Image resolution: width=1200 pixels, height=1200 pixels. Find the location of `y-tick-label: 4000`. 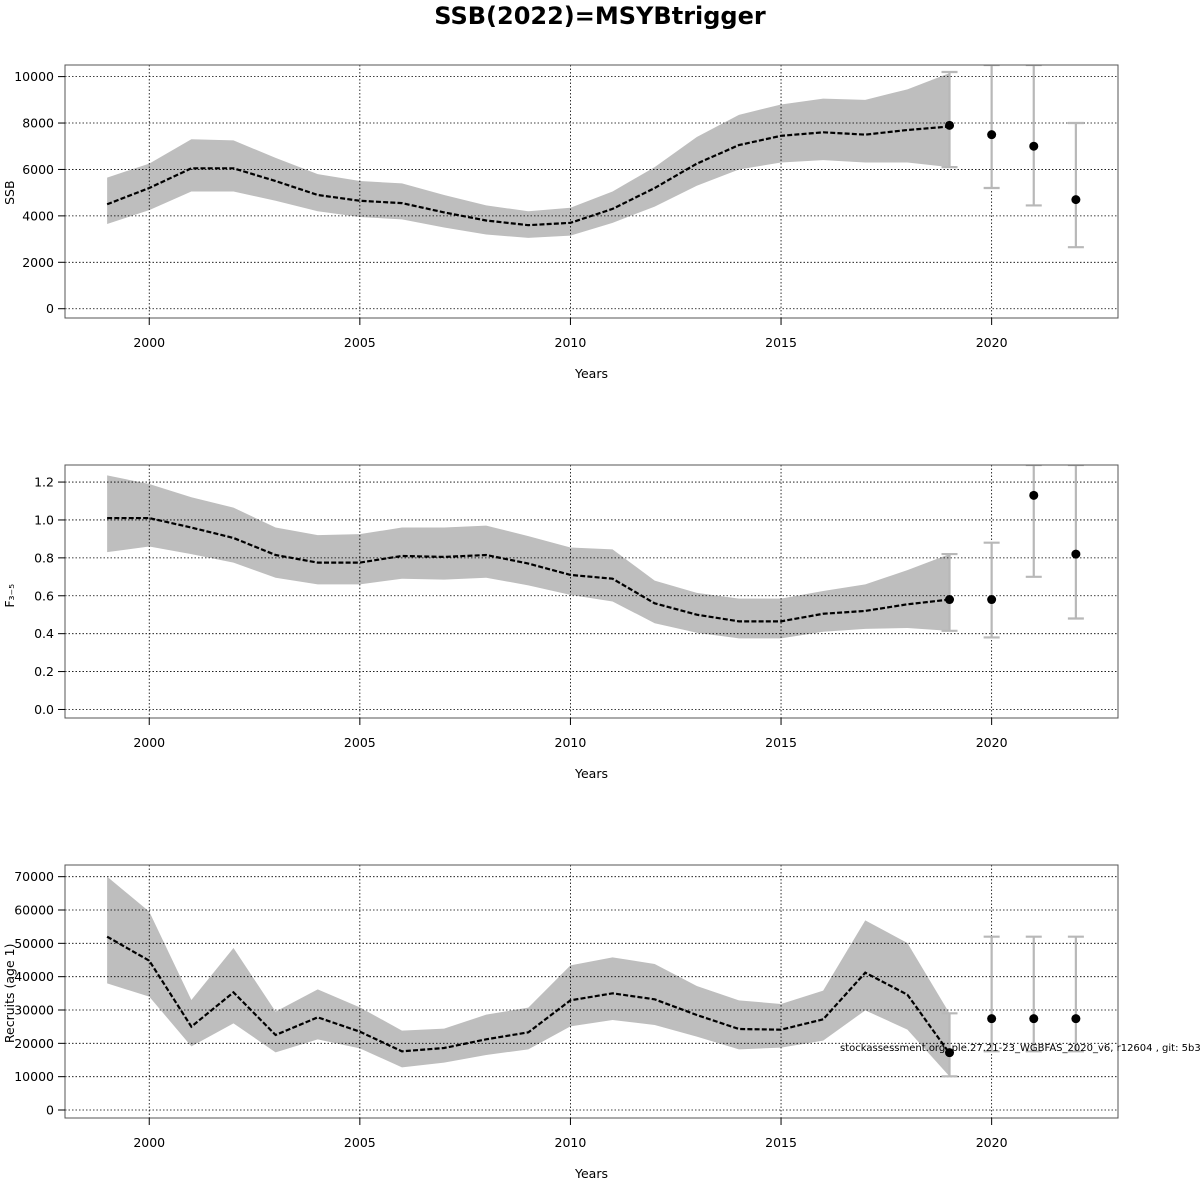

y-tick-label: 4000 is located at coordinates (38, 215).